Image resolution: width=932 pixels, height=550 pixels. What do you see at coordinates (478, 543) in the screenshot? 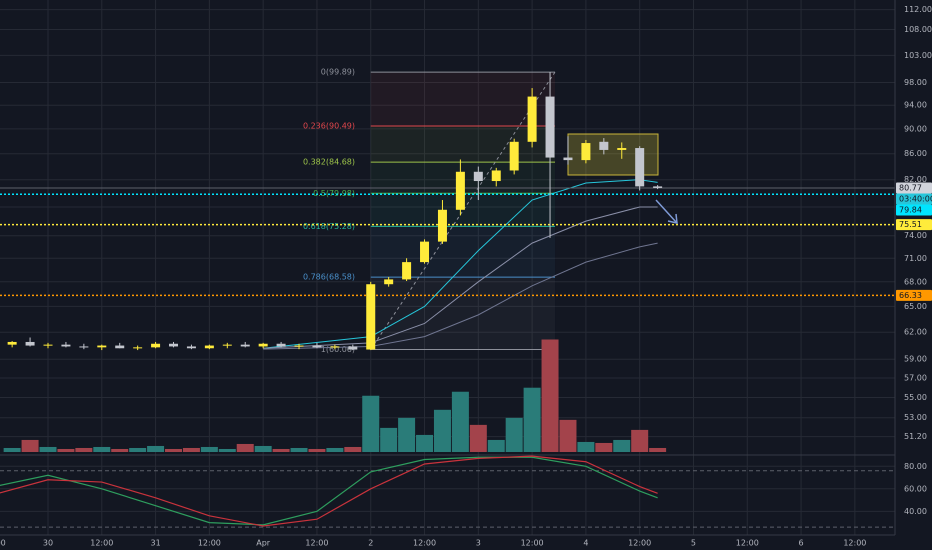
I see `x-tick-label: 3` at bounding box center [478, 543].